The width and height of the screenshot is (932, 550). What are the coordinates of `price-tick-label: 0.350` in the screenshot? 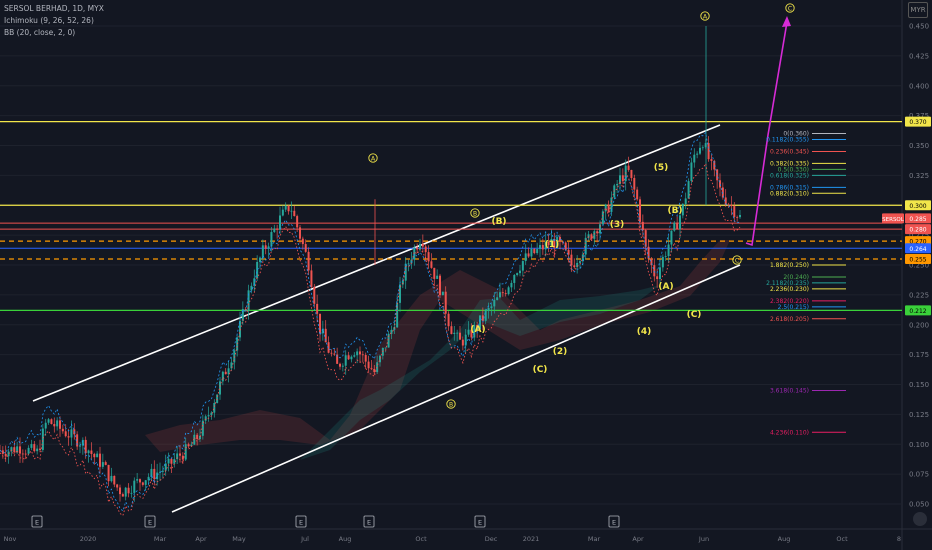 It's located at (919, 146).